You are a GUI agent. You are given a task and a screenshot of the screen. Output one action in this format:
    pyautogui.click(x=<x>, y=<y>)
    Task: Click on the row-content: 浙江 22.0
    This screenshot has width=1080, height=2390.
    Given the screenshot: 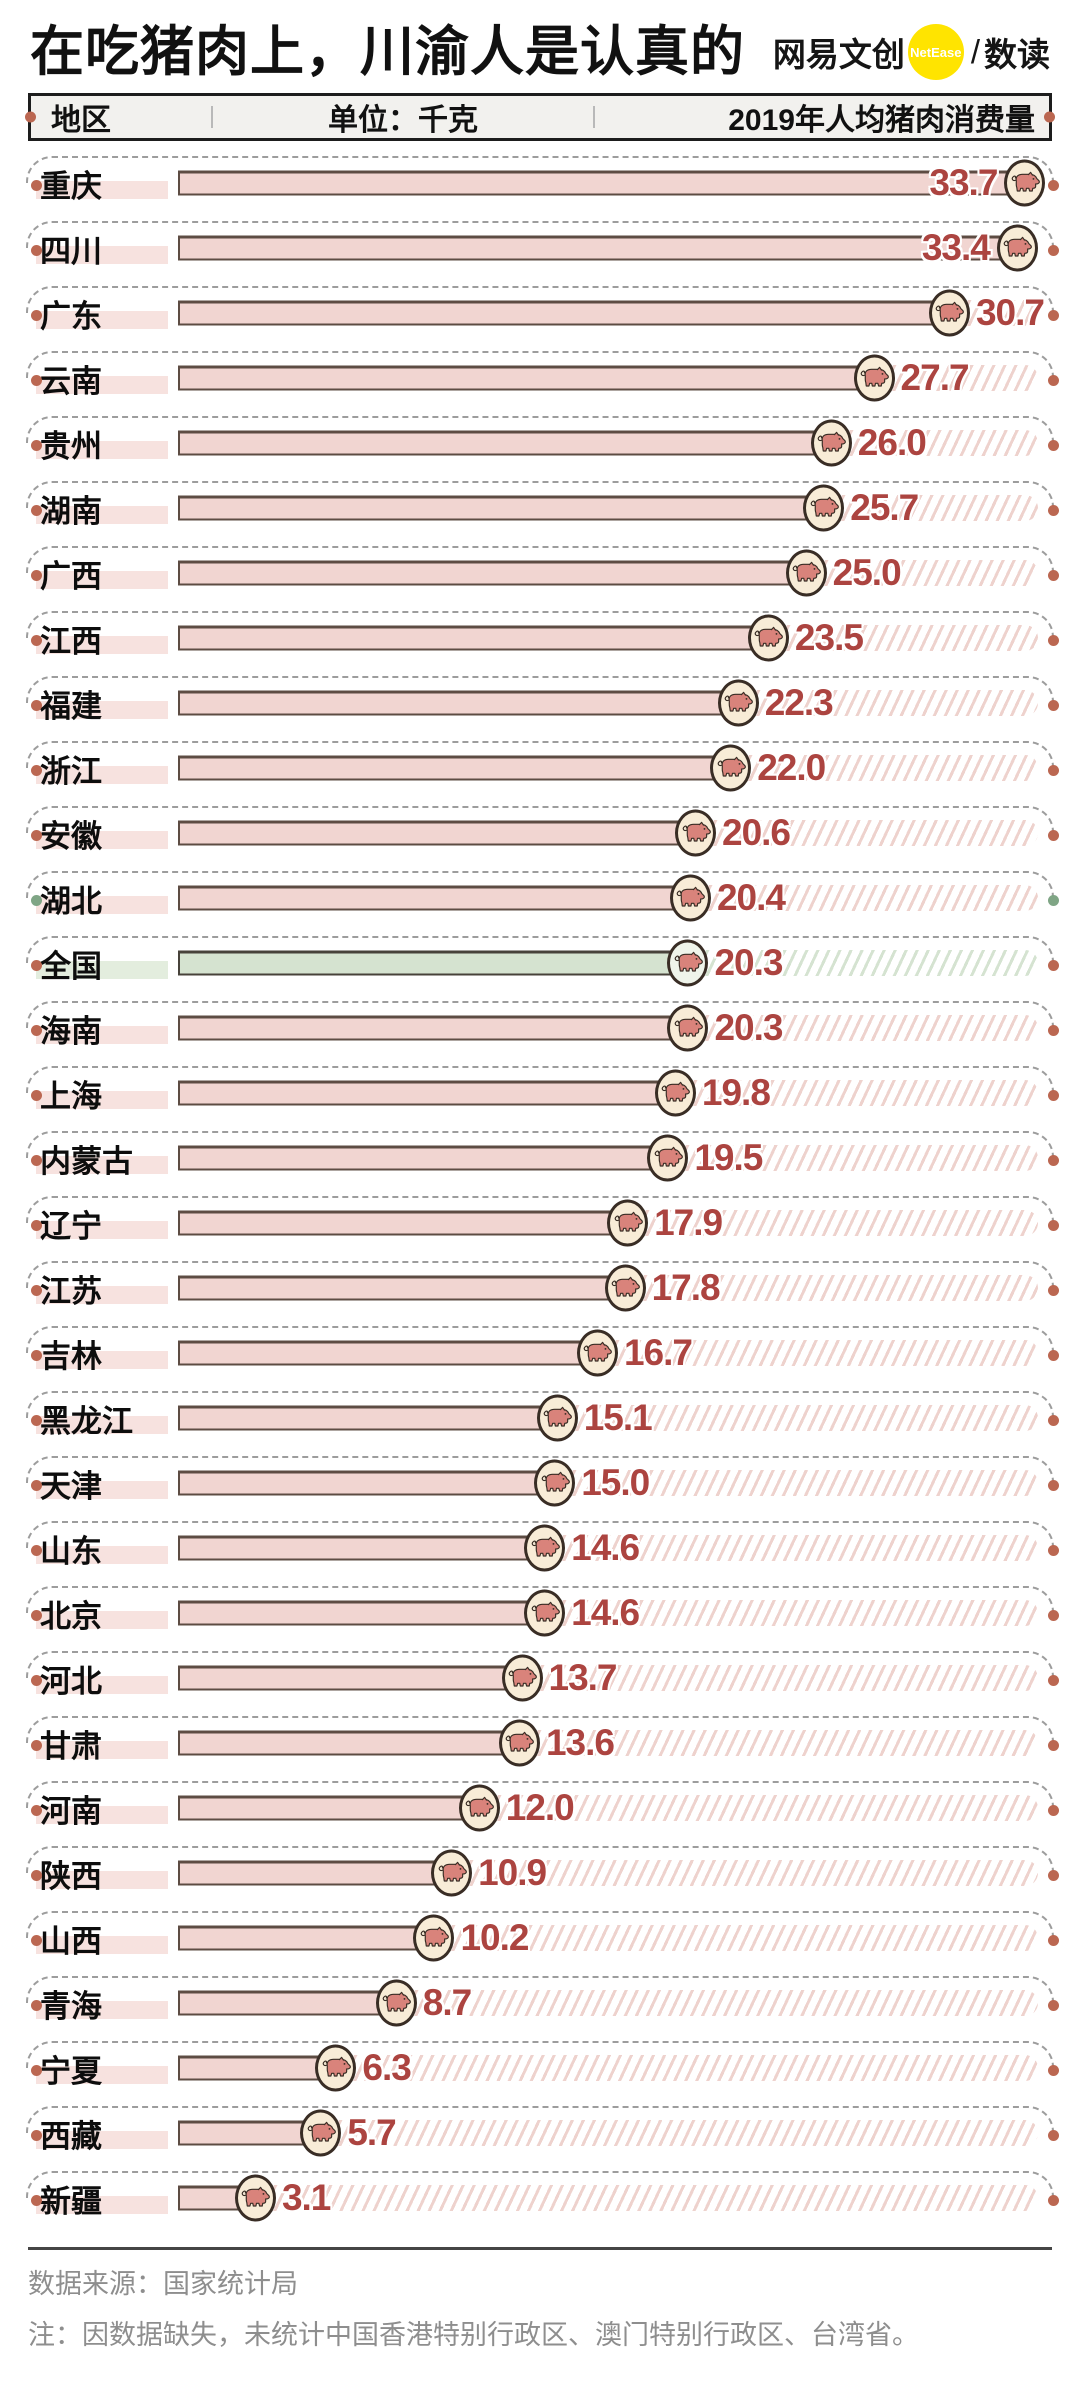 What is the action you would take?
    pyautogui.click(x=540, y=768)
    